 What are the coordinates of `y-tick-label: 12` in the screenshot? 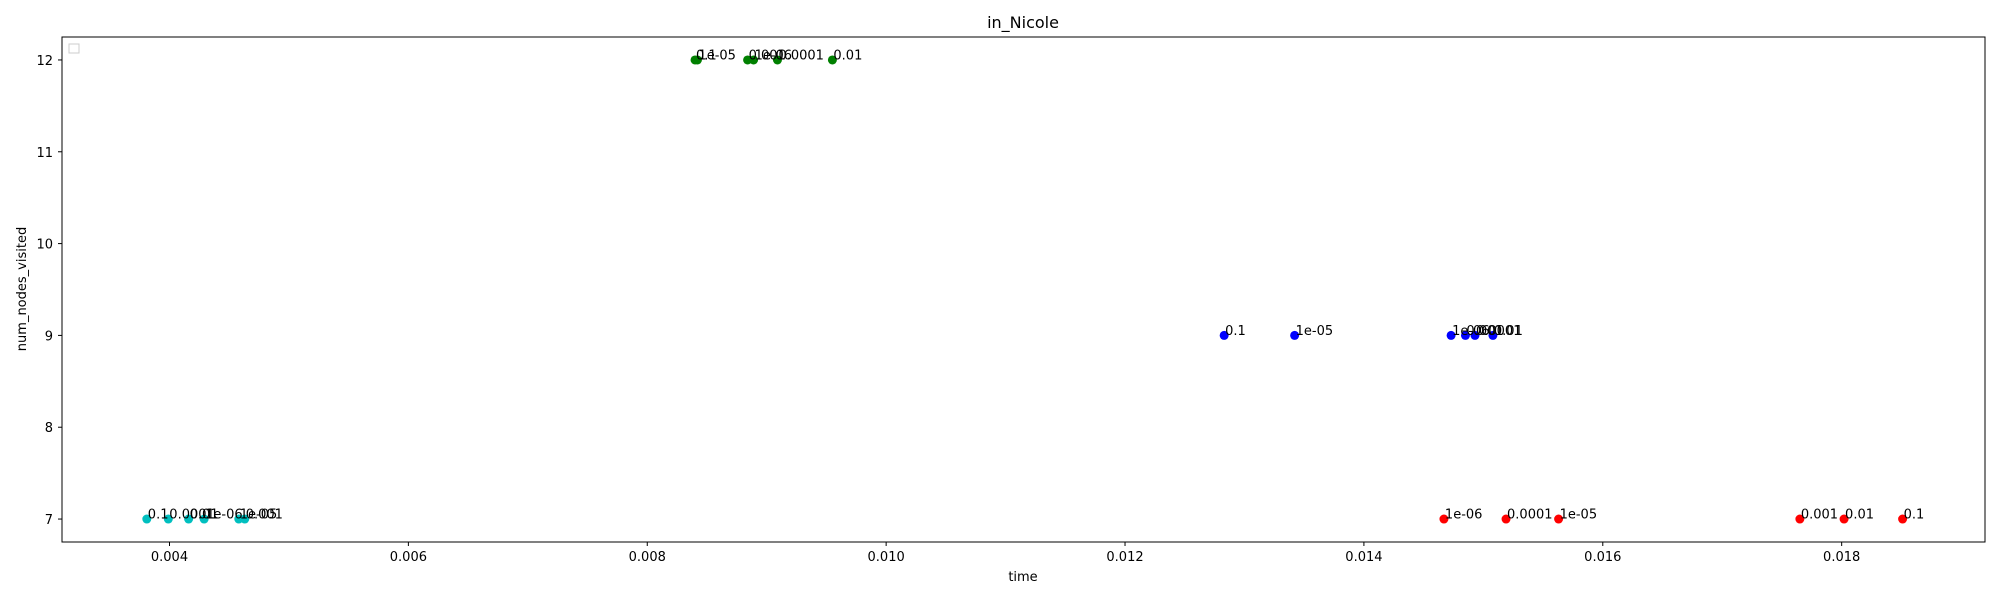 It's located at (44, 61).